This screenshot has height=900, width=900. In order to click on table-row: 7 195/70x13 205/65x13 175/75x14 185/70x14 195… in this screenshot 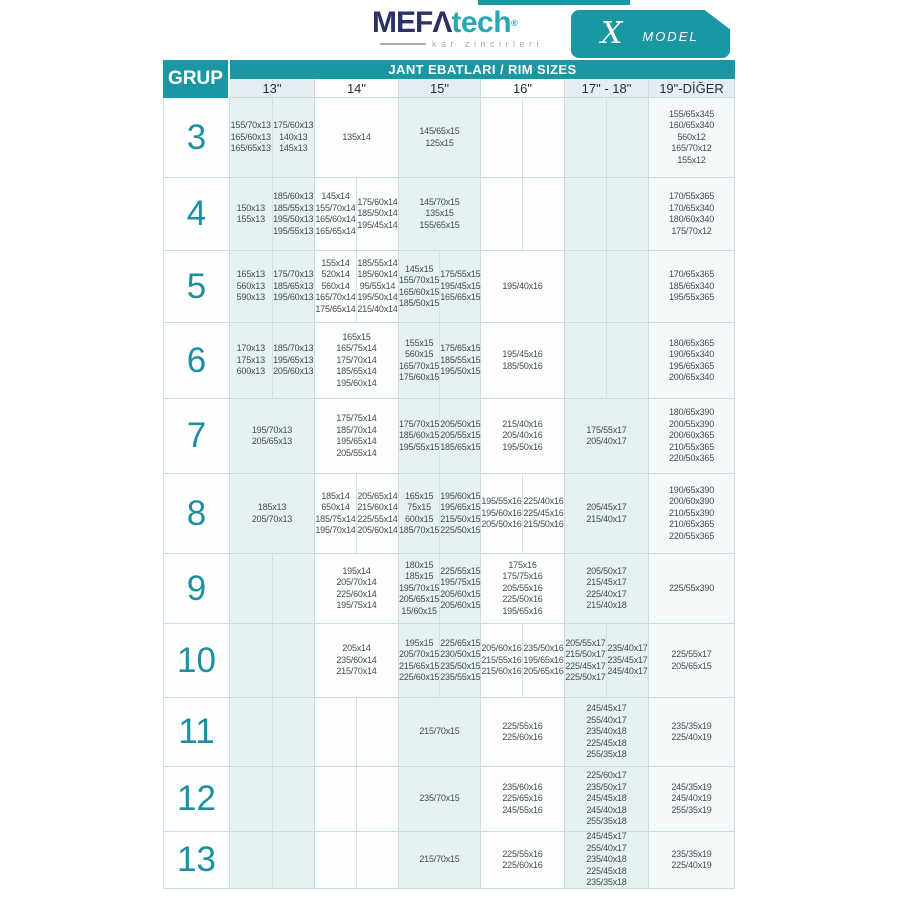, I will do `click(449, 436)`.